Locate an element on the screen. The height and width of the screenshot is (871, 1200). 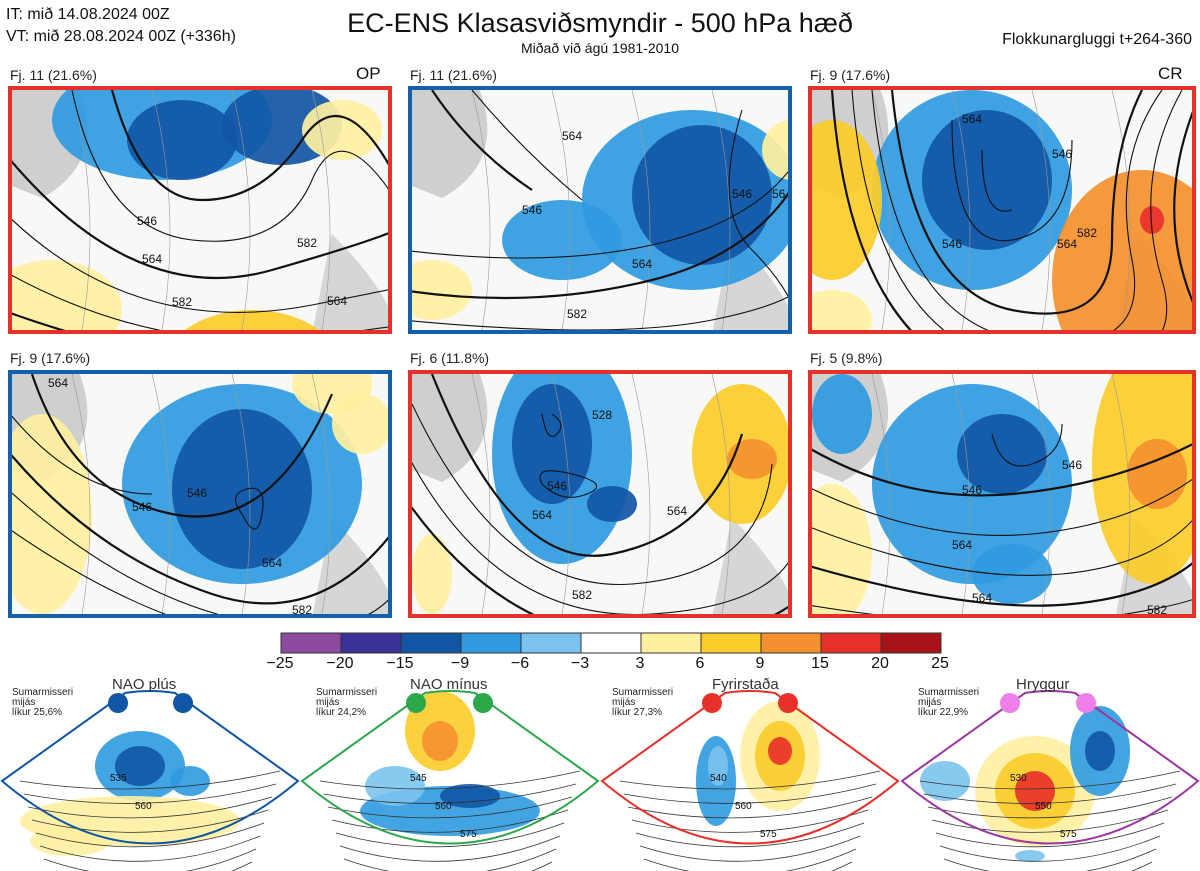
classification-window: Flokkunargluggi t+264-360 is located at coordinates (1097, 39).